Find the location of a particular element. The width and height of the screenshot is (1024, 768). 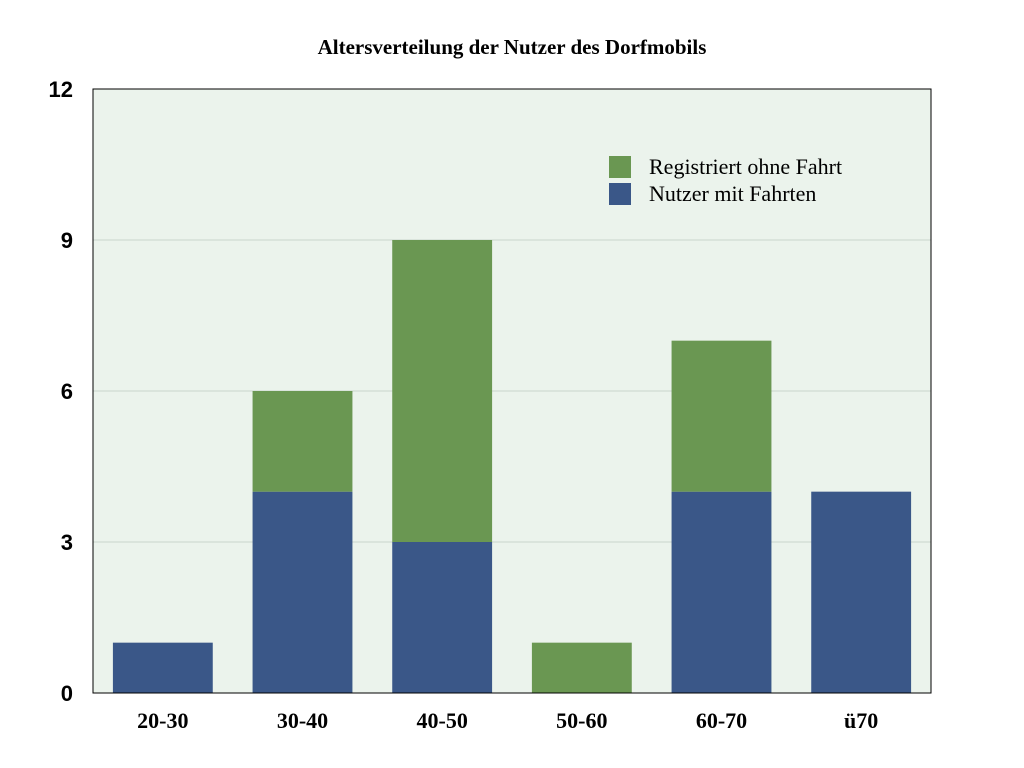

x-tick-label: ü70 is located at coordinates (861, 720).